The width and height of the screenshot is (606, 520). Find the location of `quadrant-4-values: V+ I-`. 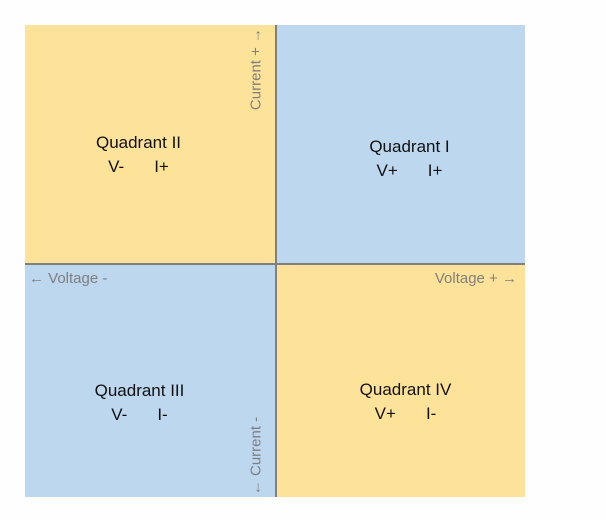

quadrant-4-values: V+ I- is located at coordinates (406, 414).